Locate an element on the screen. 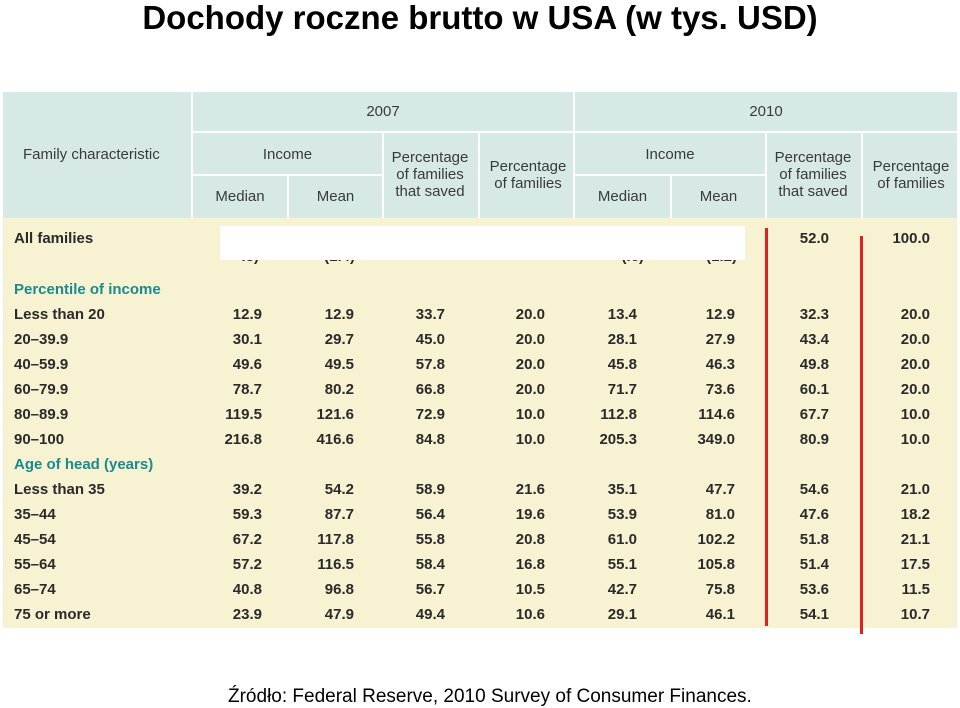 The image size is (960, 708). table-row: 60–79.9 78.7 80.2 66.8 20.0 71.7 73.6 60.1 20.0 is located at coordinates (480, 389).